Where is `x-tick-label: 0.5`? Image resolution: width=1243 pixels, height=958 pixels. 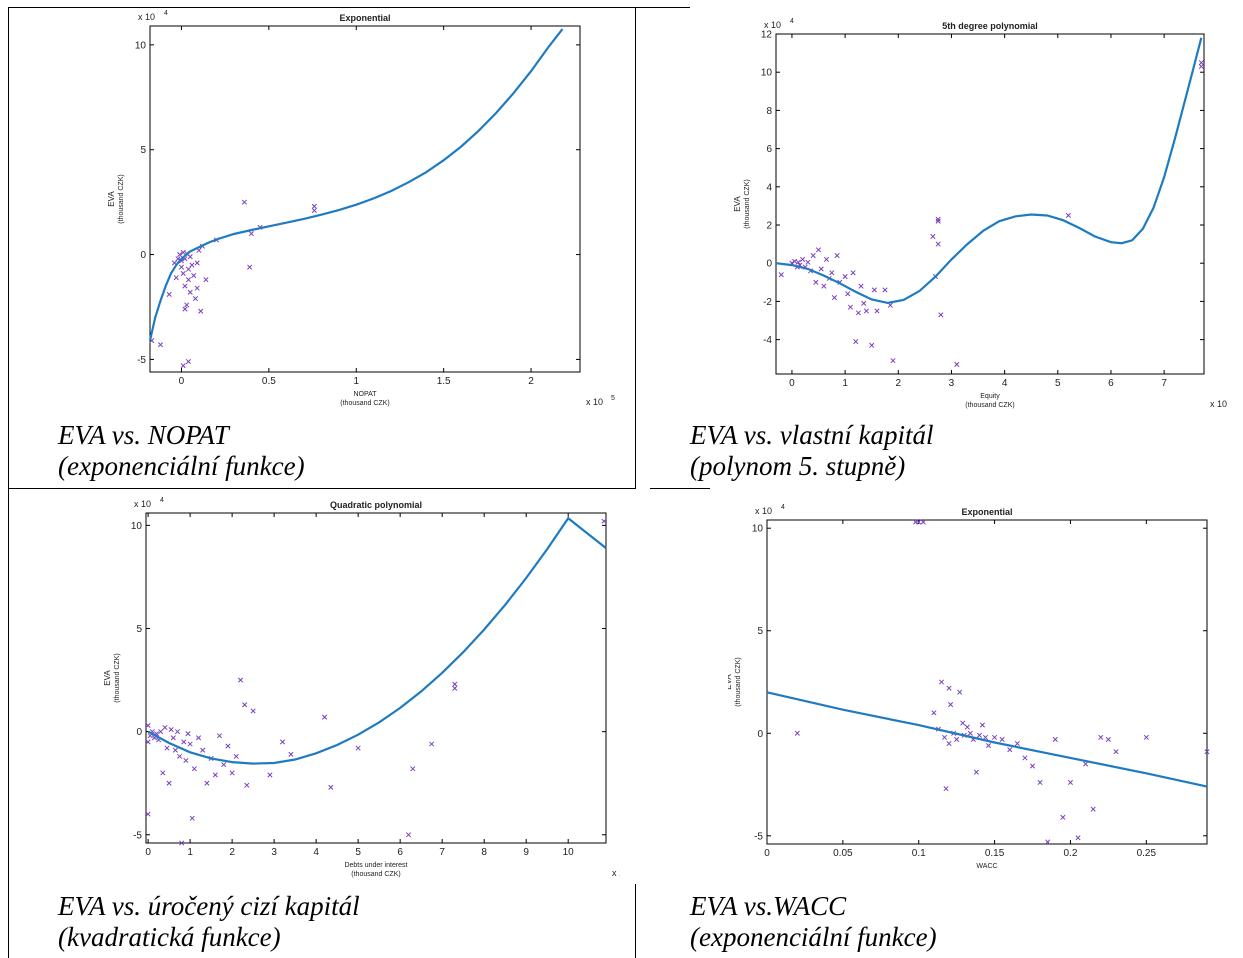
x-tick-label: 0.5 is located at coordinates (269, 381).